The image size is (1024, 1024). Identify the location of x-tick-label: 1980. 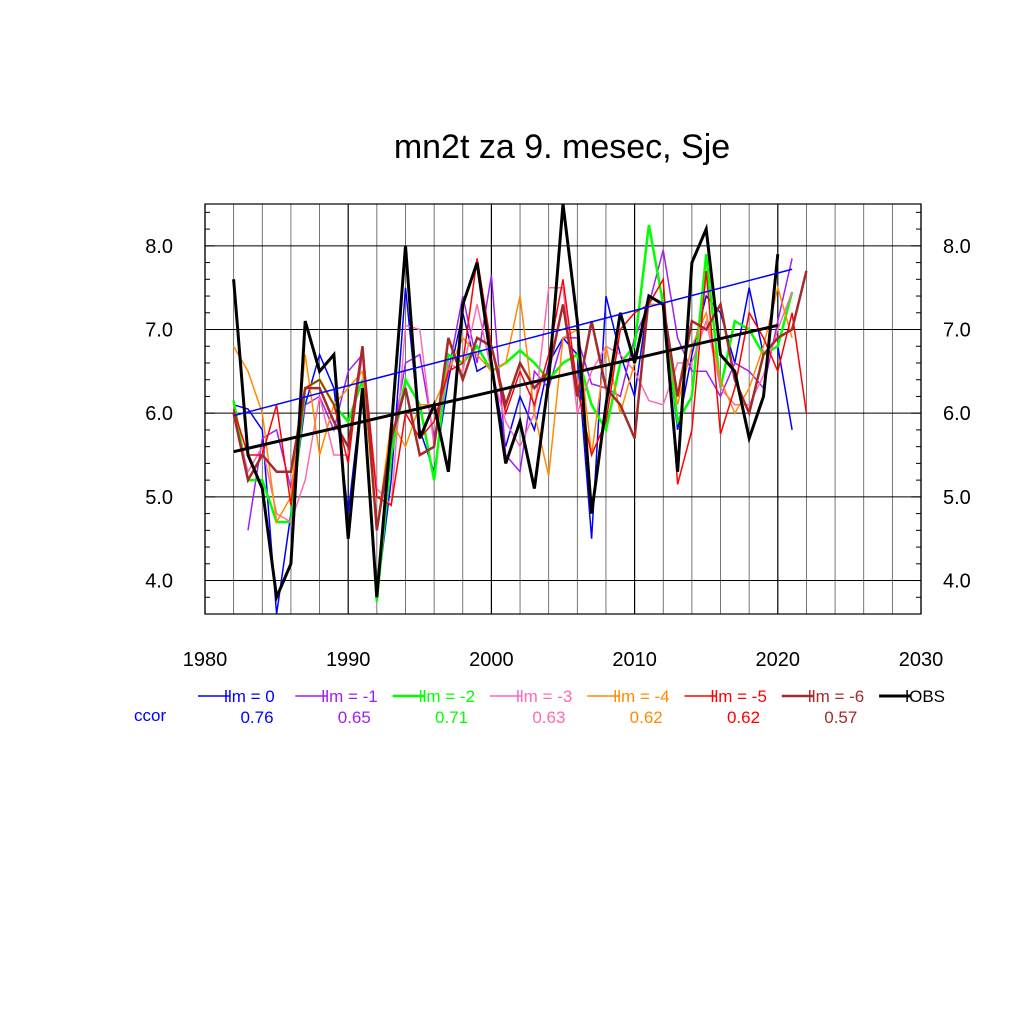
(205, 660).